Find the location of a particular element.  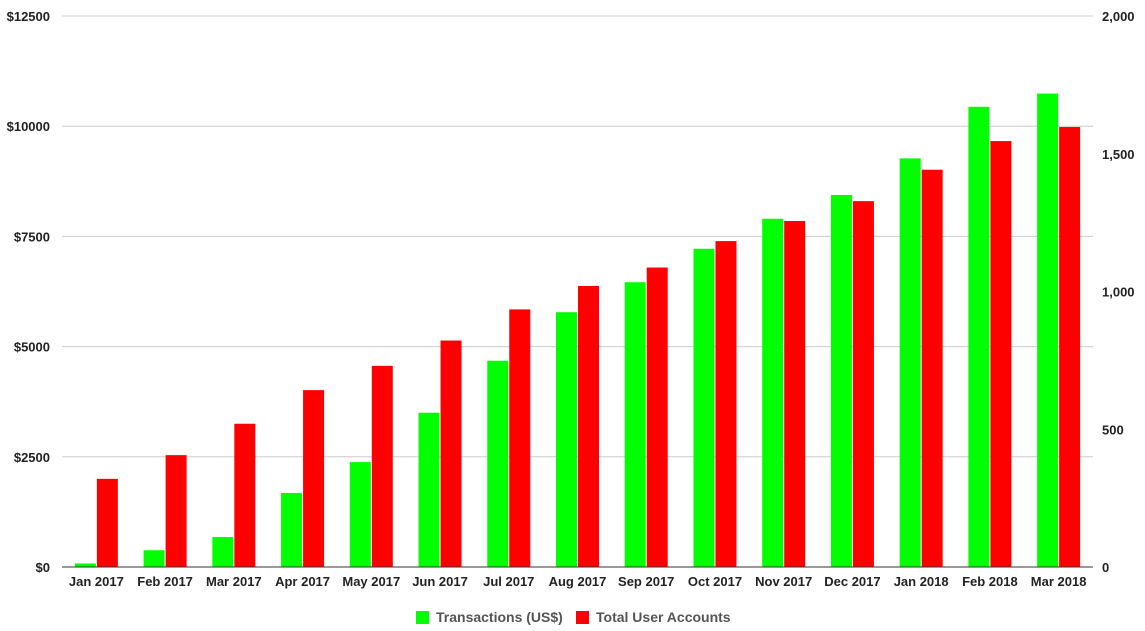

x-tick-label: Feb 2017 is located at coordinates (165, 581).